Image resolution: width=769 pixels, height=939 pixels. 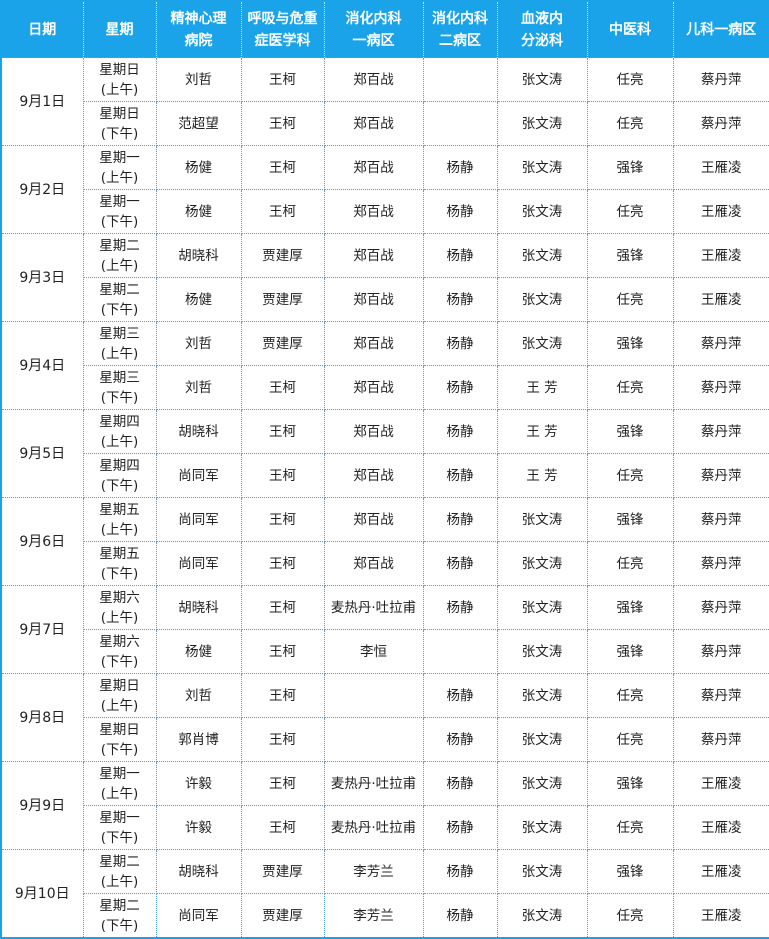 What do you see at coordinates (720, 29) in the screenshot?
I see `column-header: 儿科一病区` at bounding box center [720, 29].